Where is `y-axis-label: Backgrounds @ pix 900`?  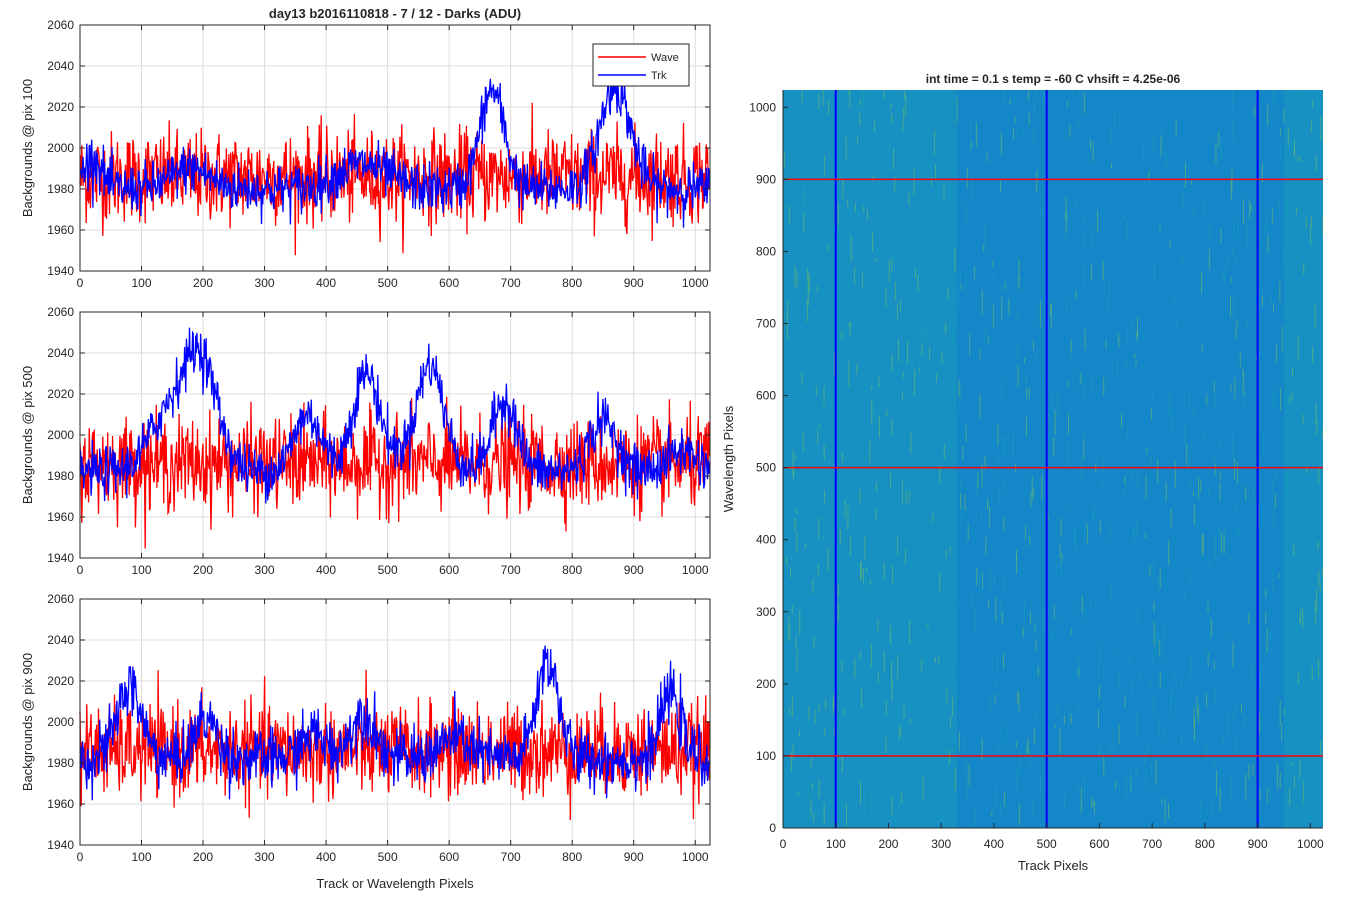
y-axis-label: Backgrounds @ pix 900 is located at coordinates (27, 722).